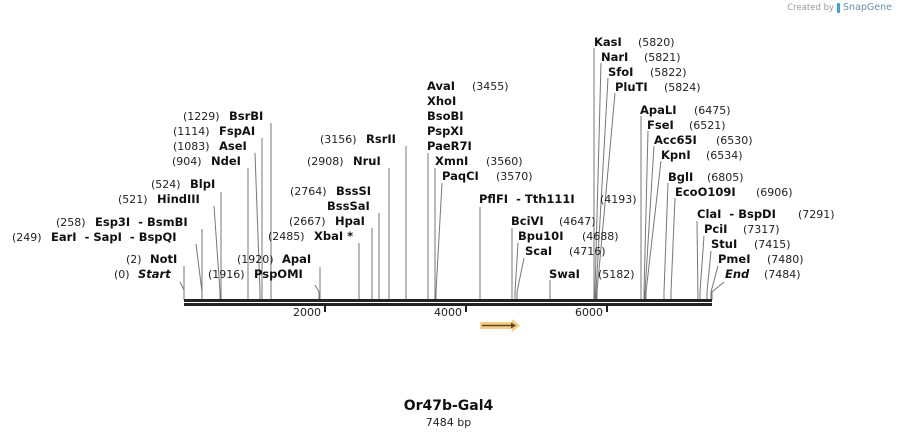  I want to click on site-sfoi: SfoI (5822), so click(647, 70).